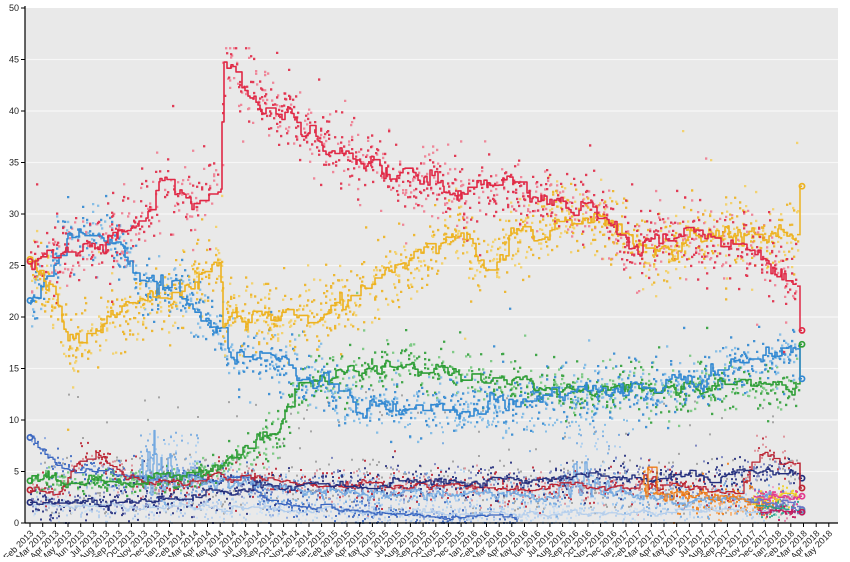  What do you see at coordinates (14, 214) in the screenshot?
I see `svg-text: 30` at bounding box center [14, 214].